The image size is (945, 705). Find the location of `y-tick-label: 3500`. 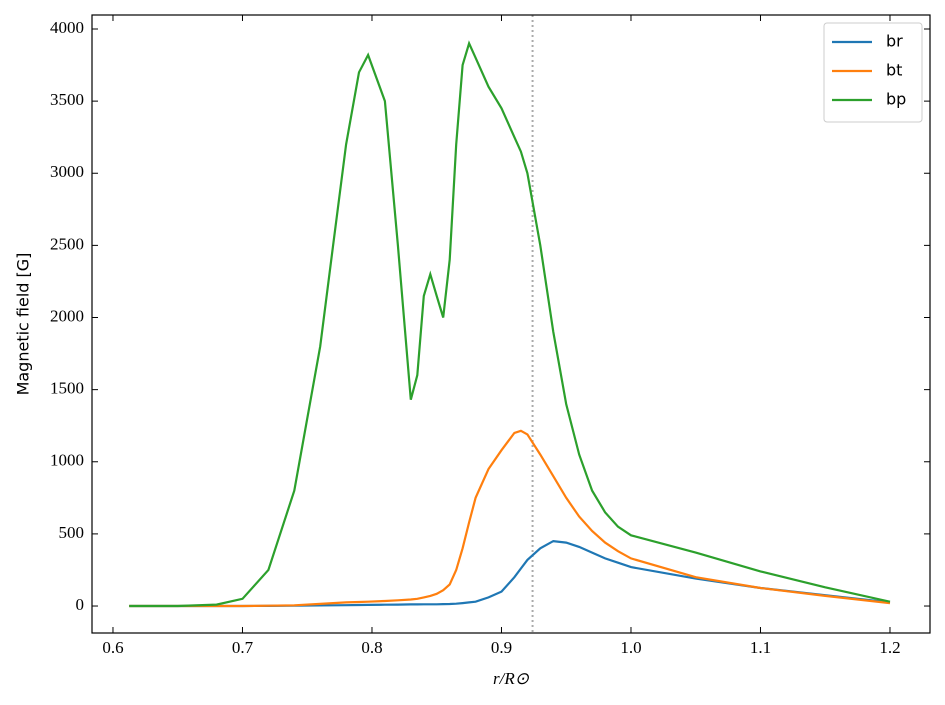

y-tick-label: 3500 is located at coordinates (67, 99).